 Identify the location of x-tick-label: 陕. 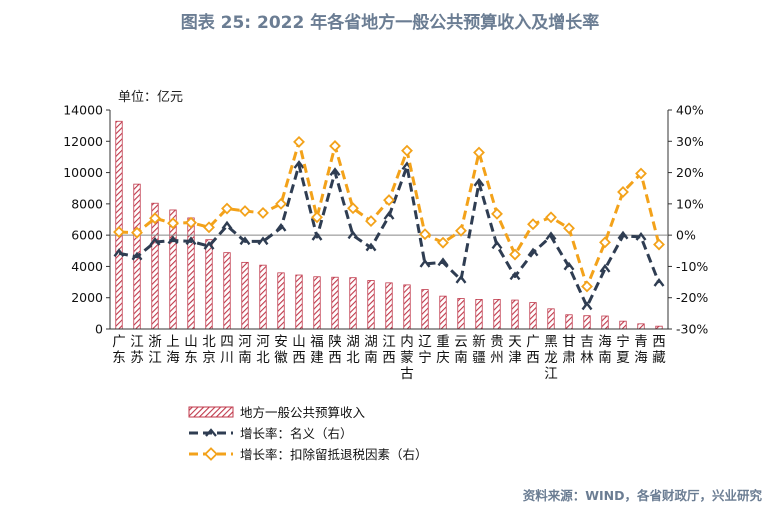
(335, 342).